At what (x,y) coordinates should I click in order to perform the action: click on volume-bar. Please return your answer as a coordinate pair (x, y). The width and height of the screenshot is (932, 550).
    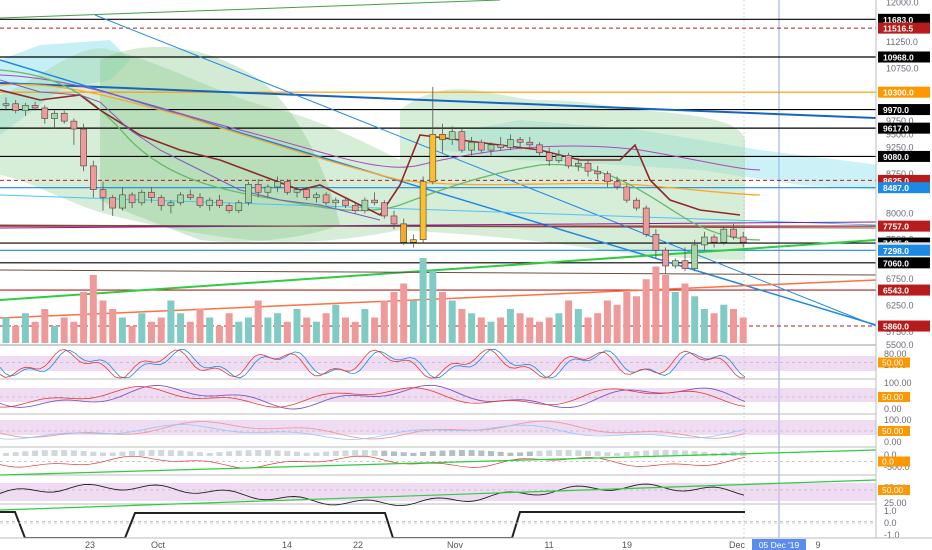
    Looking at the image, I should click on (685, 313).